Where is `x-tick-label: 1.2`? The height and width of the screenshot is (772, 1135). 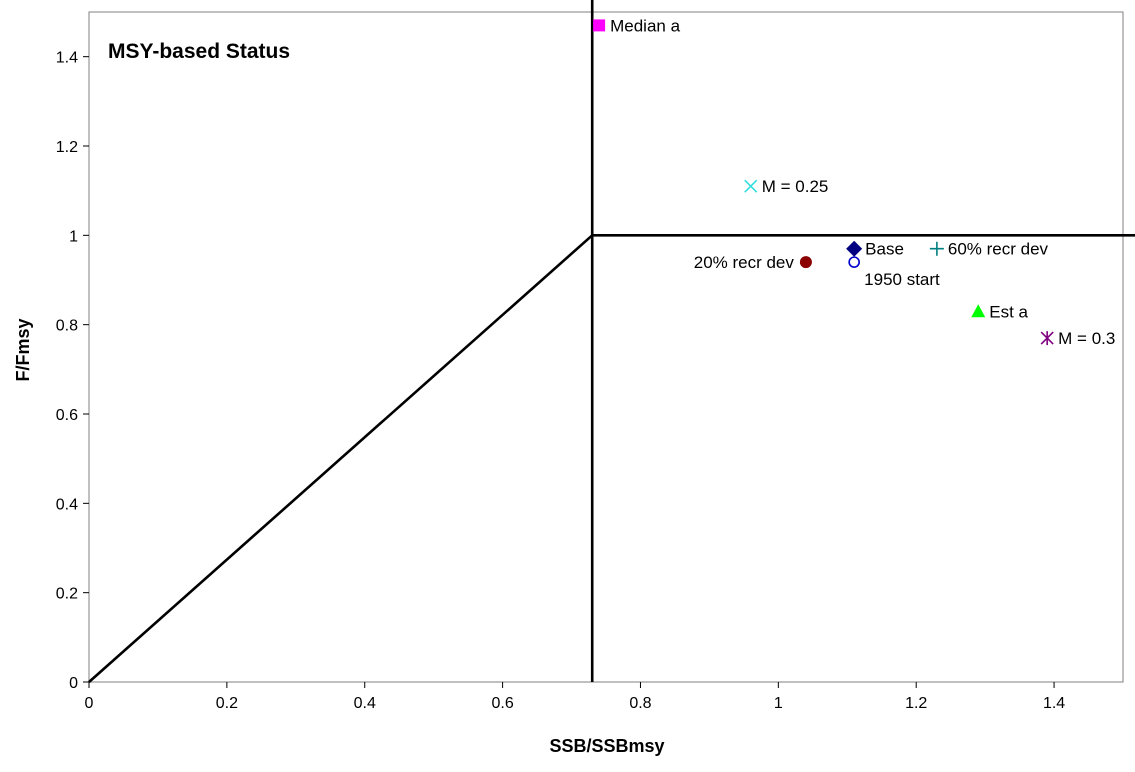
x-tick-label: 1.2 is located at coordinates (916, 703).